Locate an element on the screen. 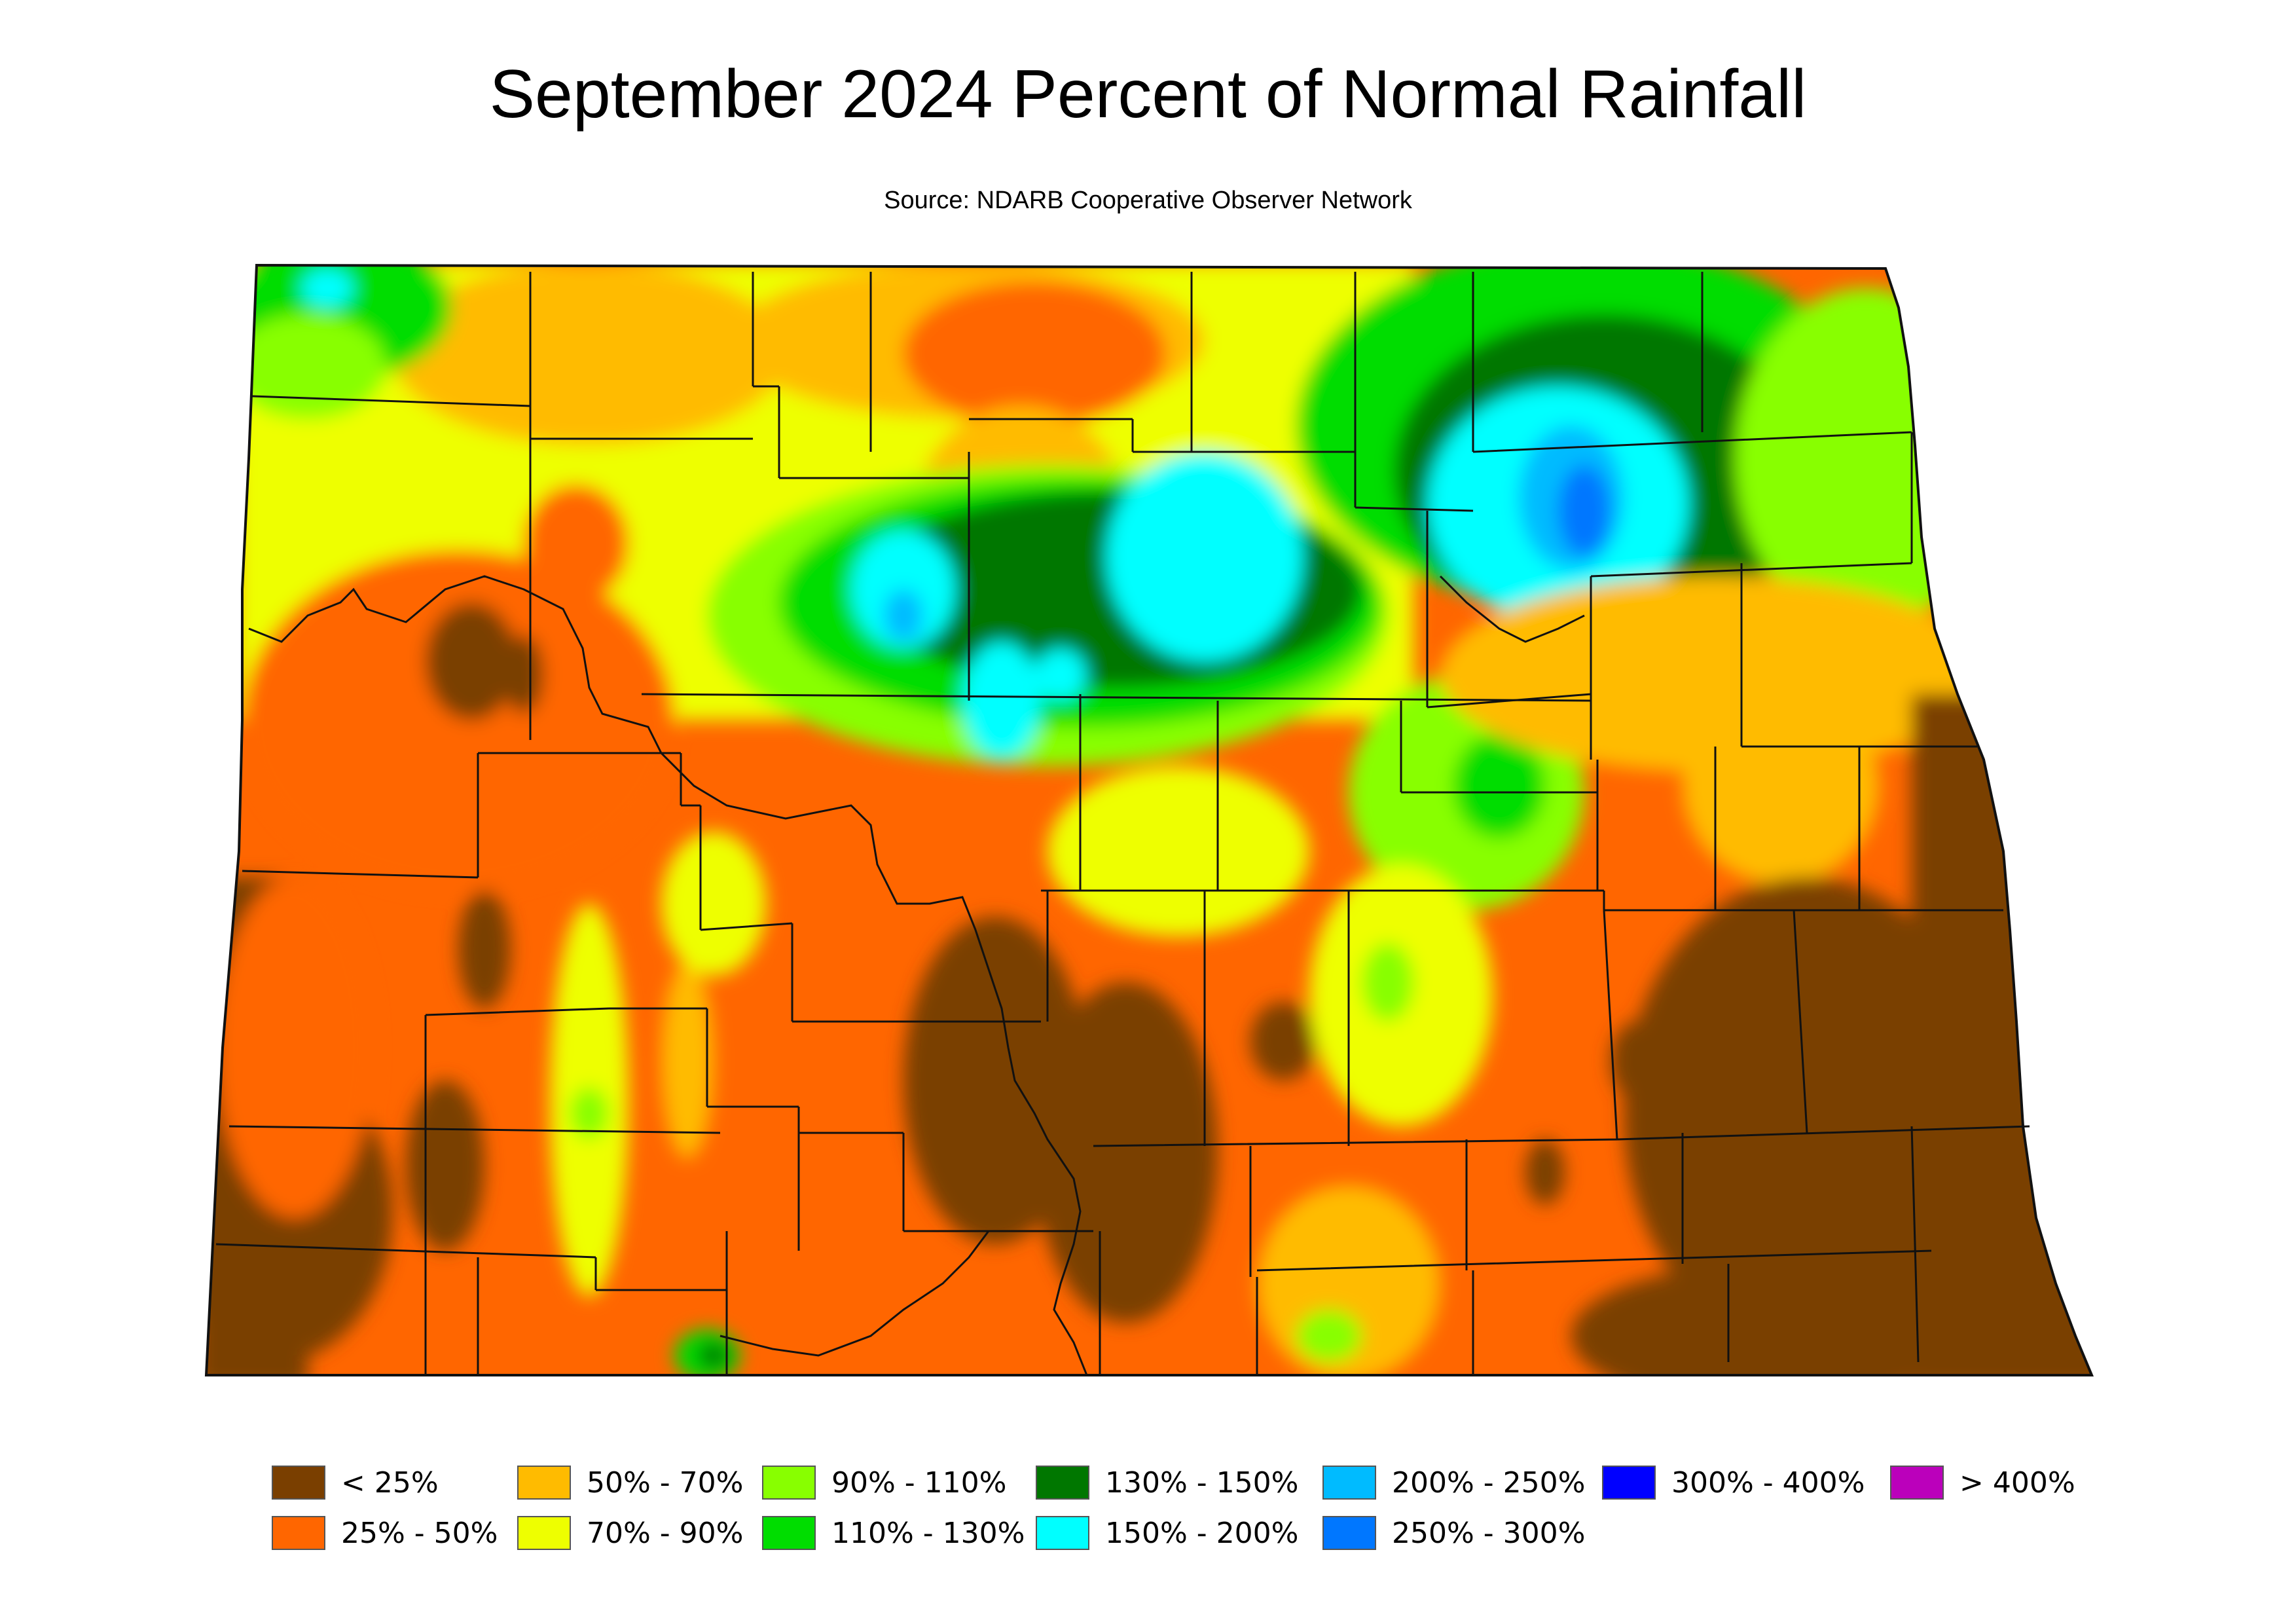 The height and width of the screenshot is (1624, 2296). field-lt25-se-c is located at coordinates (1637, 1061).